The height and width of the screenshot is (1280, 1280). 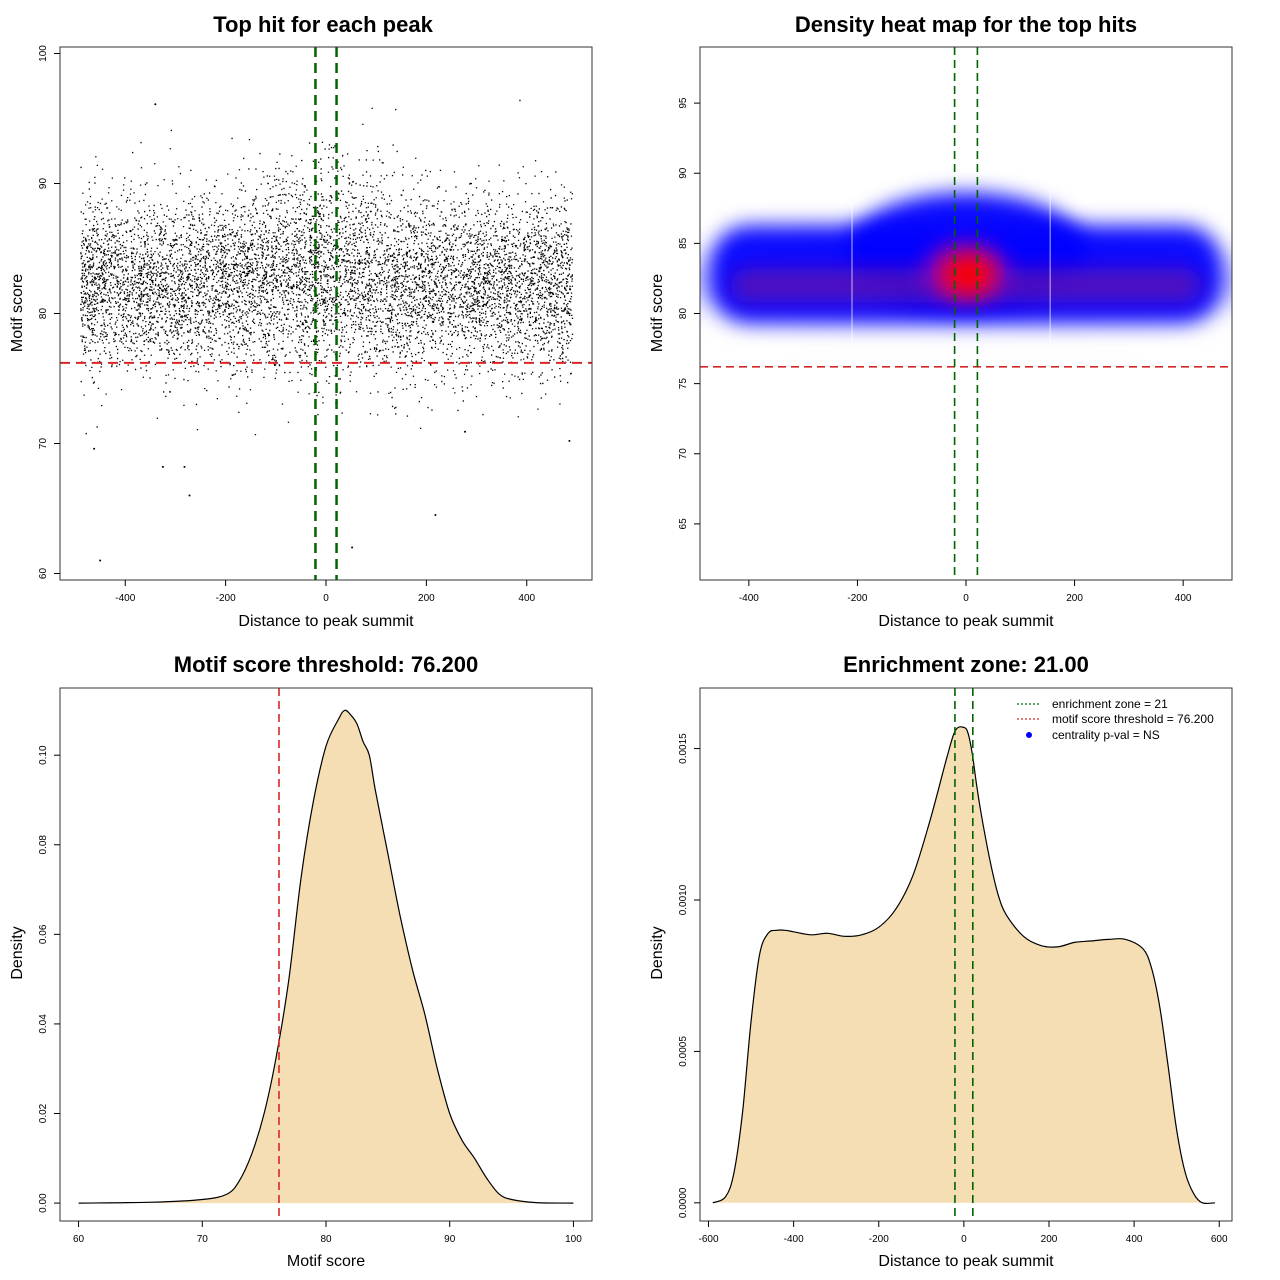 What do you see at coordinates (43, 755) in the screenshot?
I see `score-density-y-tick-label: 0.10` at bounding box center [43, 755].